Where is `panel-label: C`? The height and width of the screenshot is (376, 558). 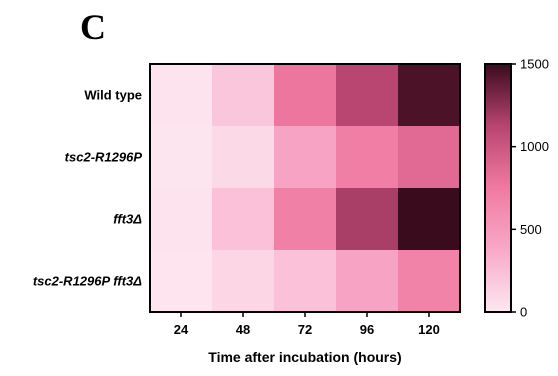
panel-label: C is located at coordinates (93, 27).